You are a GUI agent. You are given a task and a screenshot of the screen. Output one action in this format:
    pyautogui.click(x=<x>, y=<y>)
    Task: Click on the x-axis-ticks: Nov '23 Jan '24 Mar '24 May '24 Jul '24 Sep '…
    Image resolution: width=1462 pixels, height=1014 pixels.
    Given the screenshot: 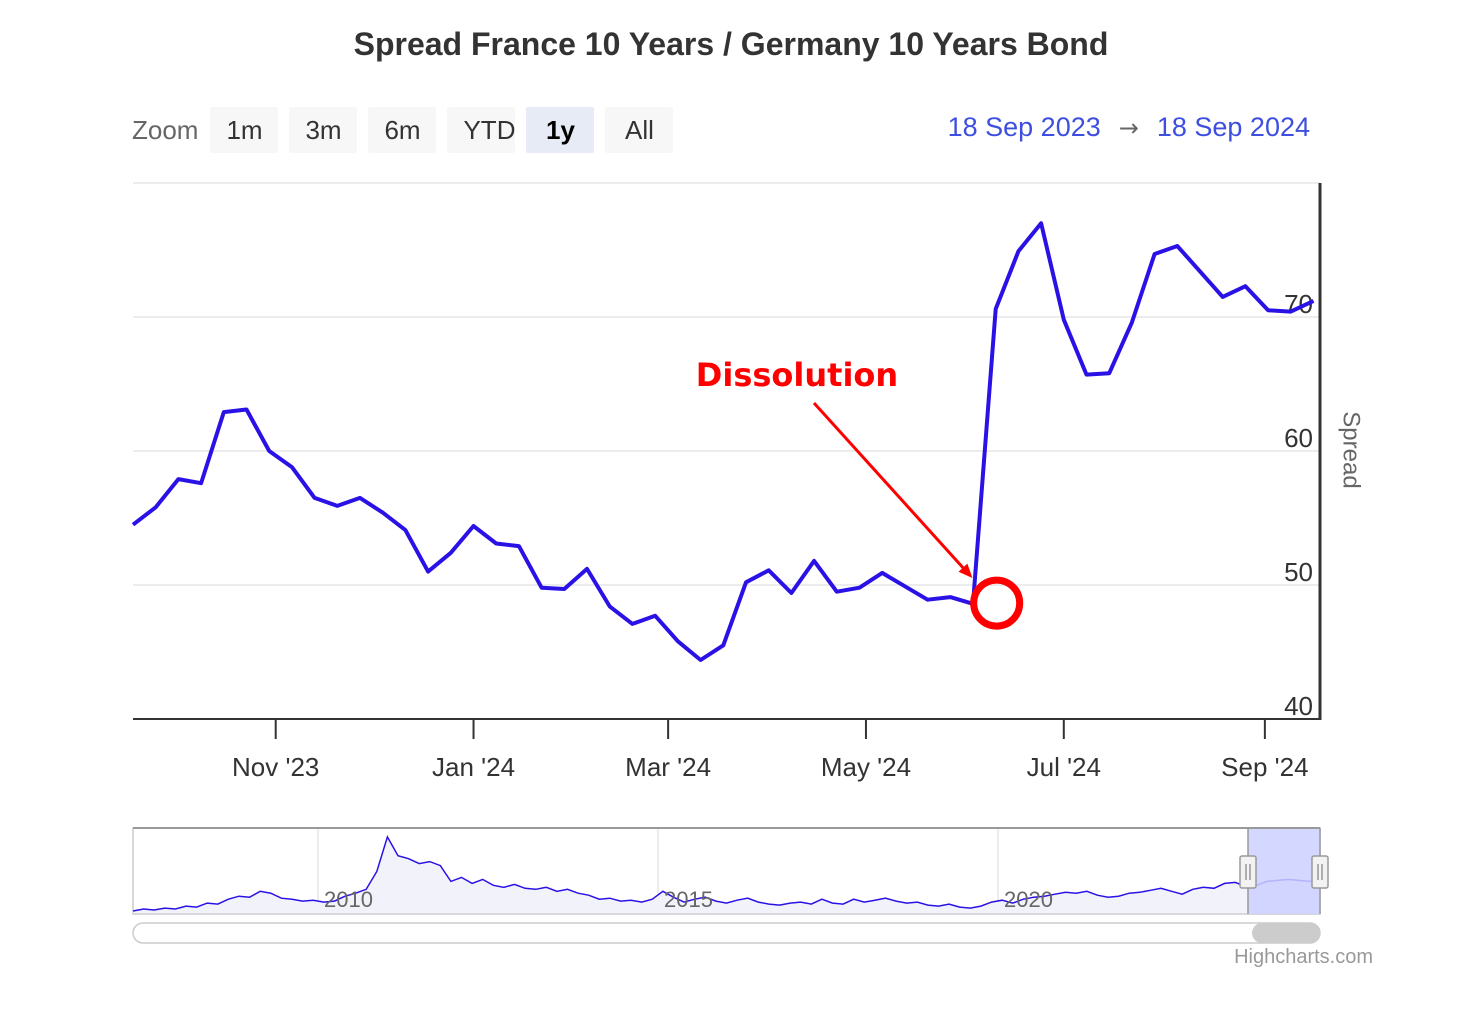 What is the action you would take?
    pyautogui.click(x=770, y=750)
    